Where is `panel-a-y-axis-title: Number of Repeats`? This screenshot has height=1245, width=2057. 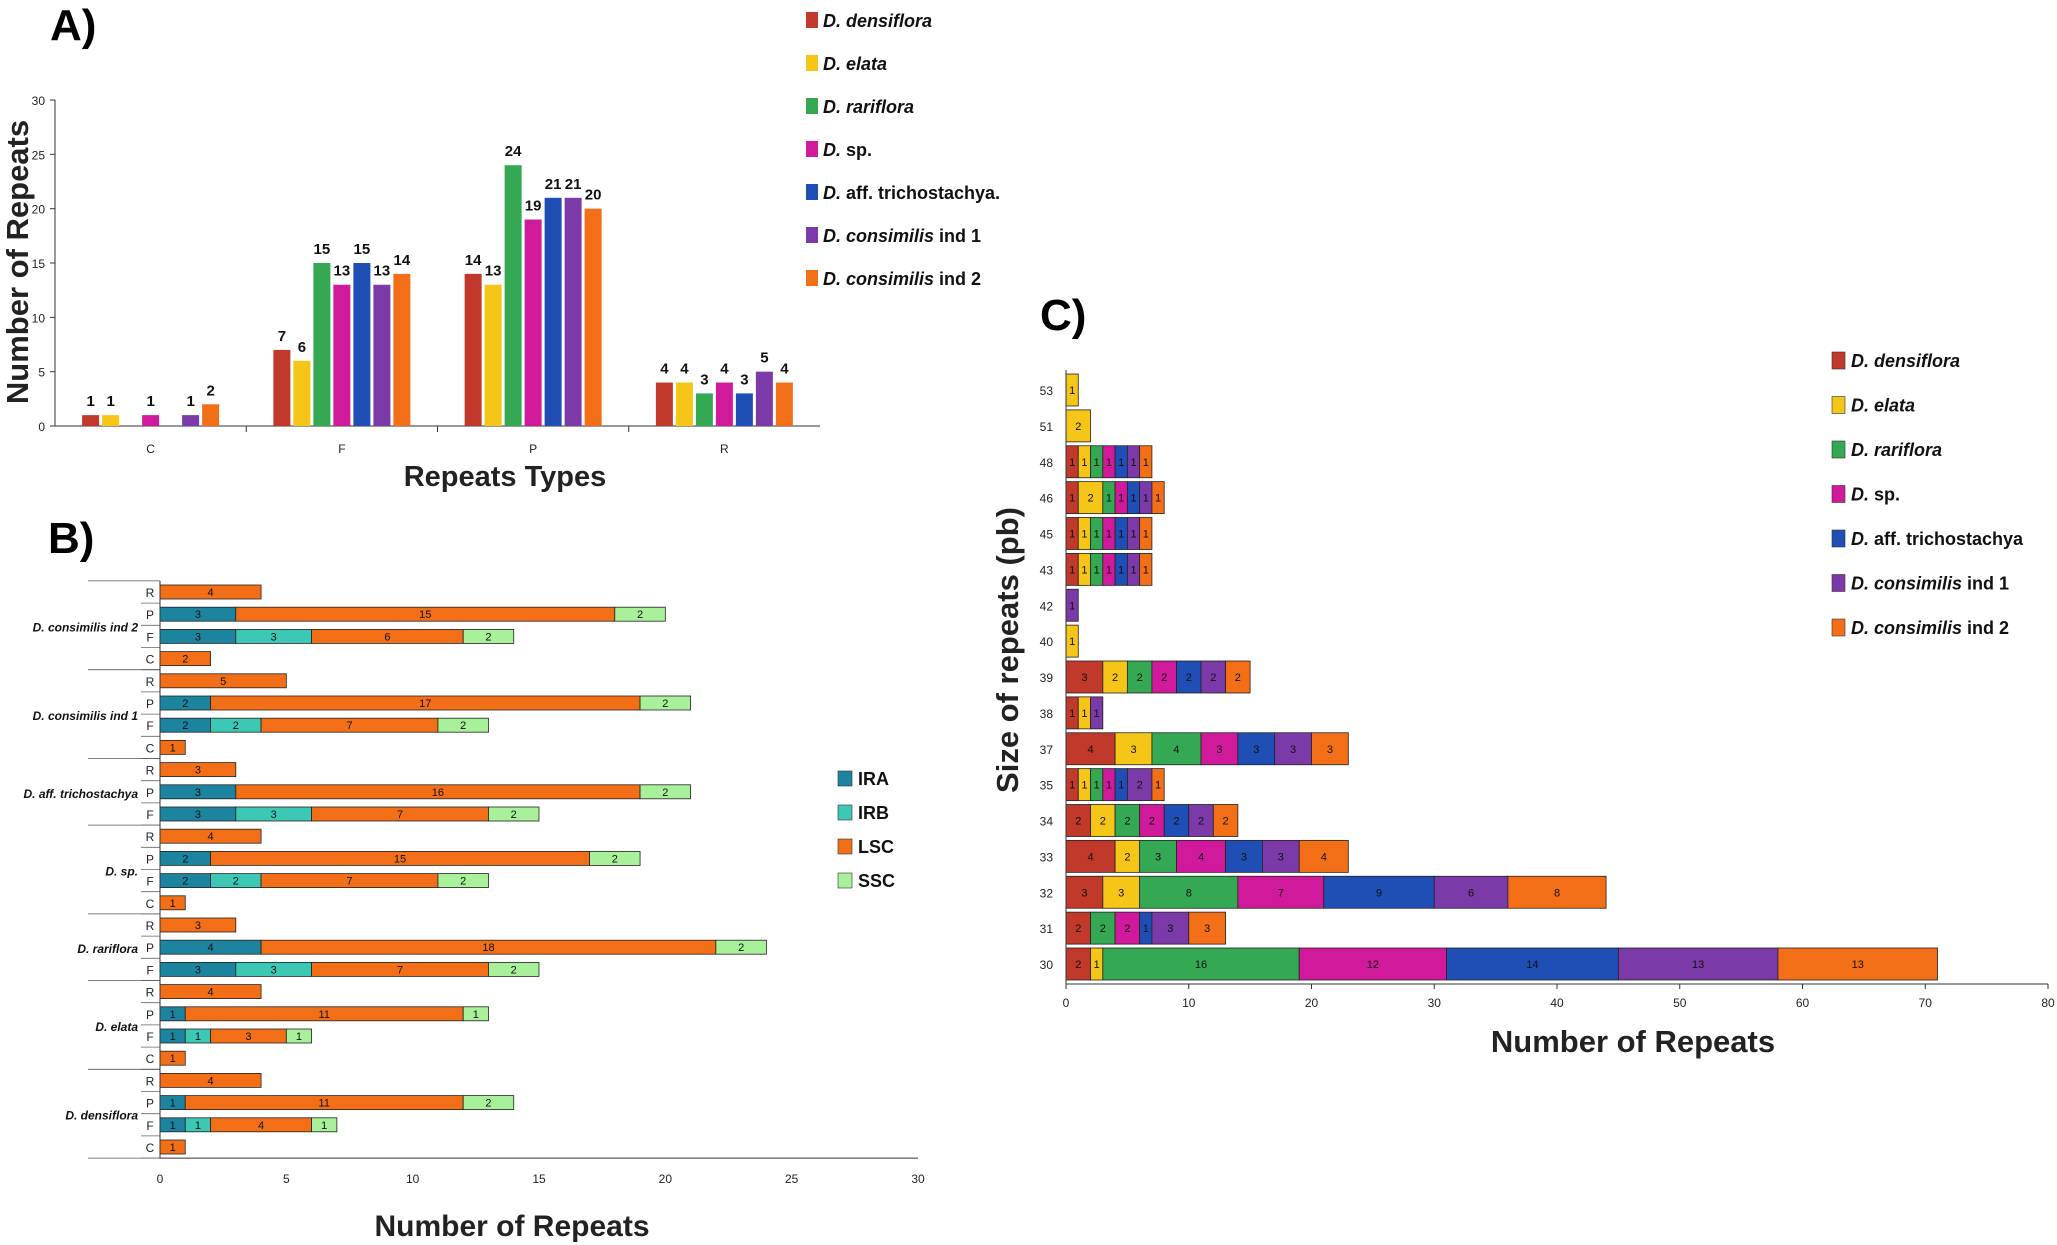 panel-a-y-axis-title: Number of Repeats is located at coordinates (17, 262).